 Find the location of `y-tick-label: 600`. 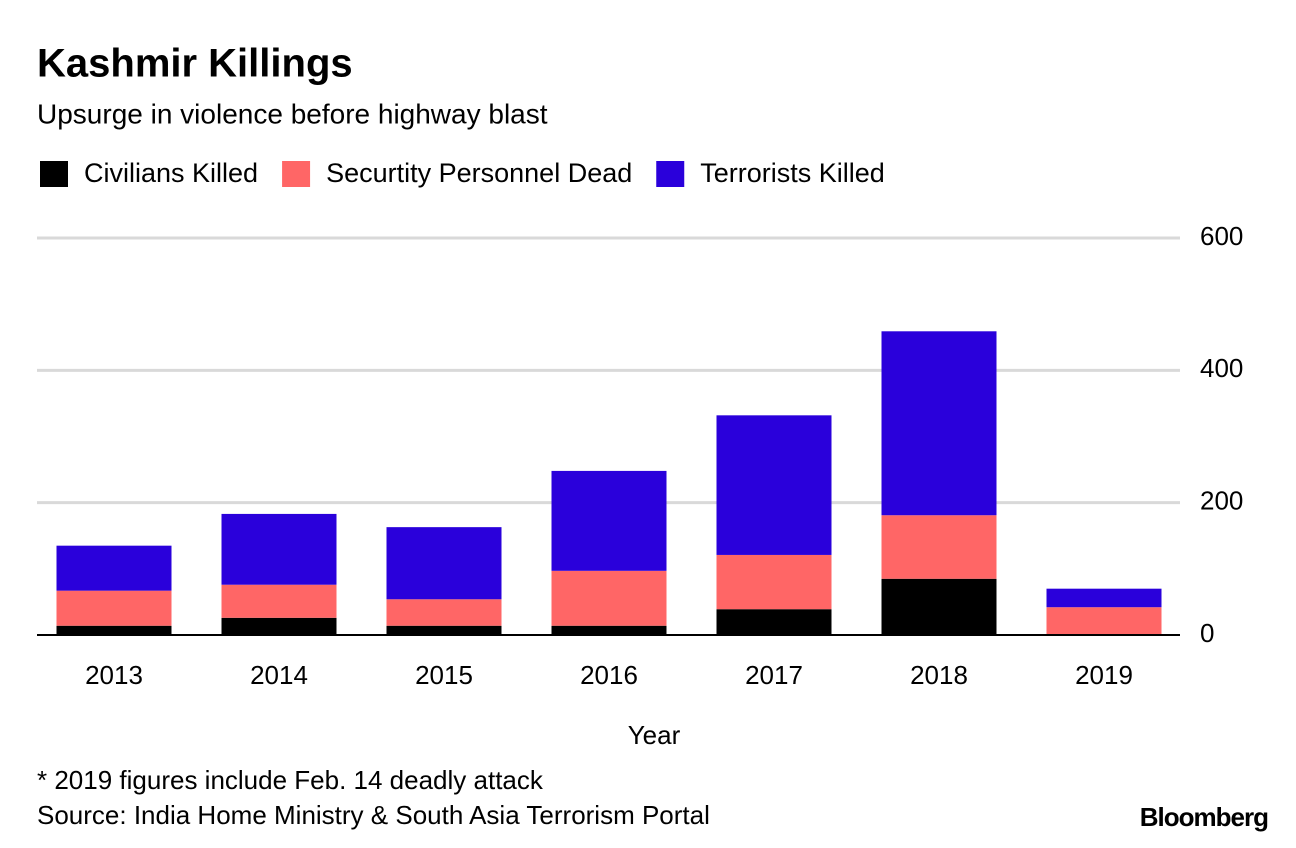

y-tick-label: 600 is located at coordinates (1221, 236).